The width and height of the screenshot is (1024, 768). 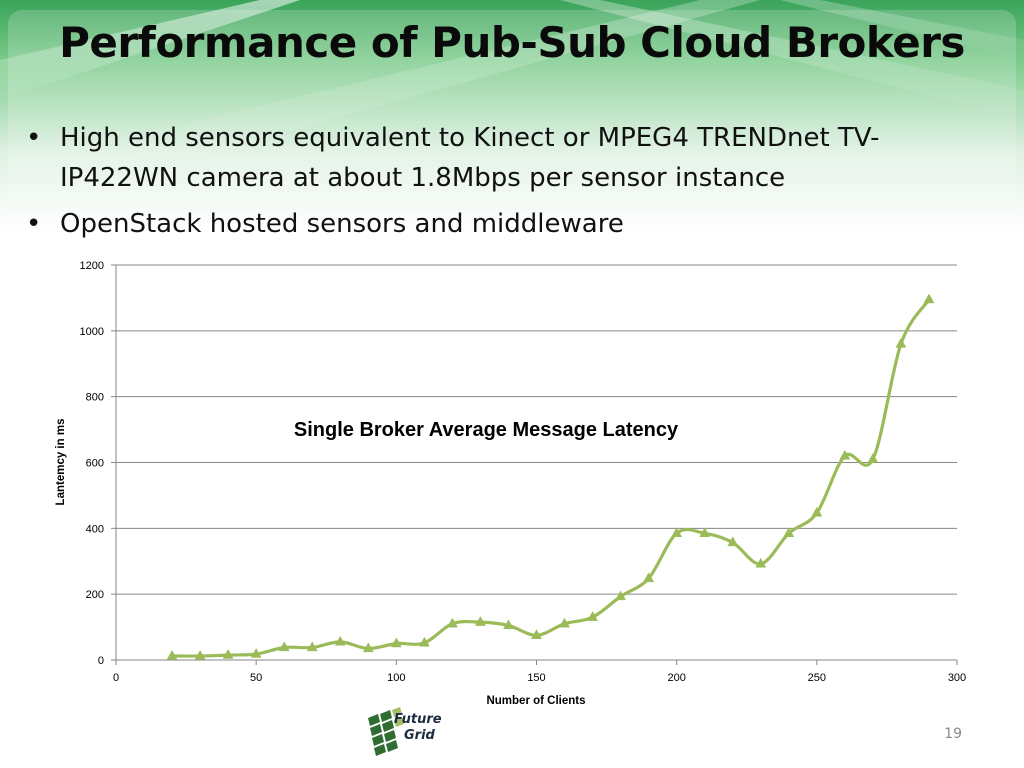 What do you see at coordinates (95, 464) in the screenshot?
I see `y-tick-label: 600` at bounding box center [95, 464].